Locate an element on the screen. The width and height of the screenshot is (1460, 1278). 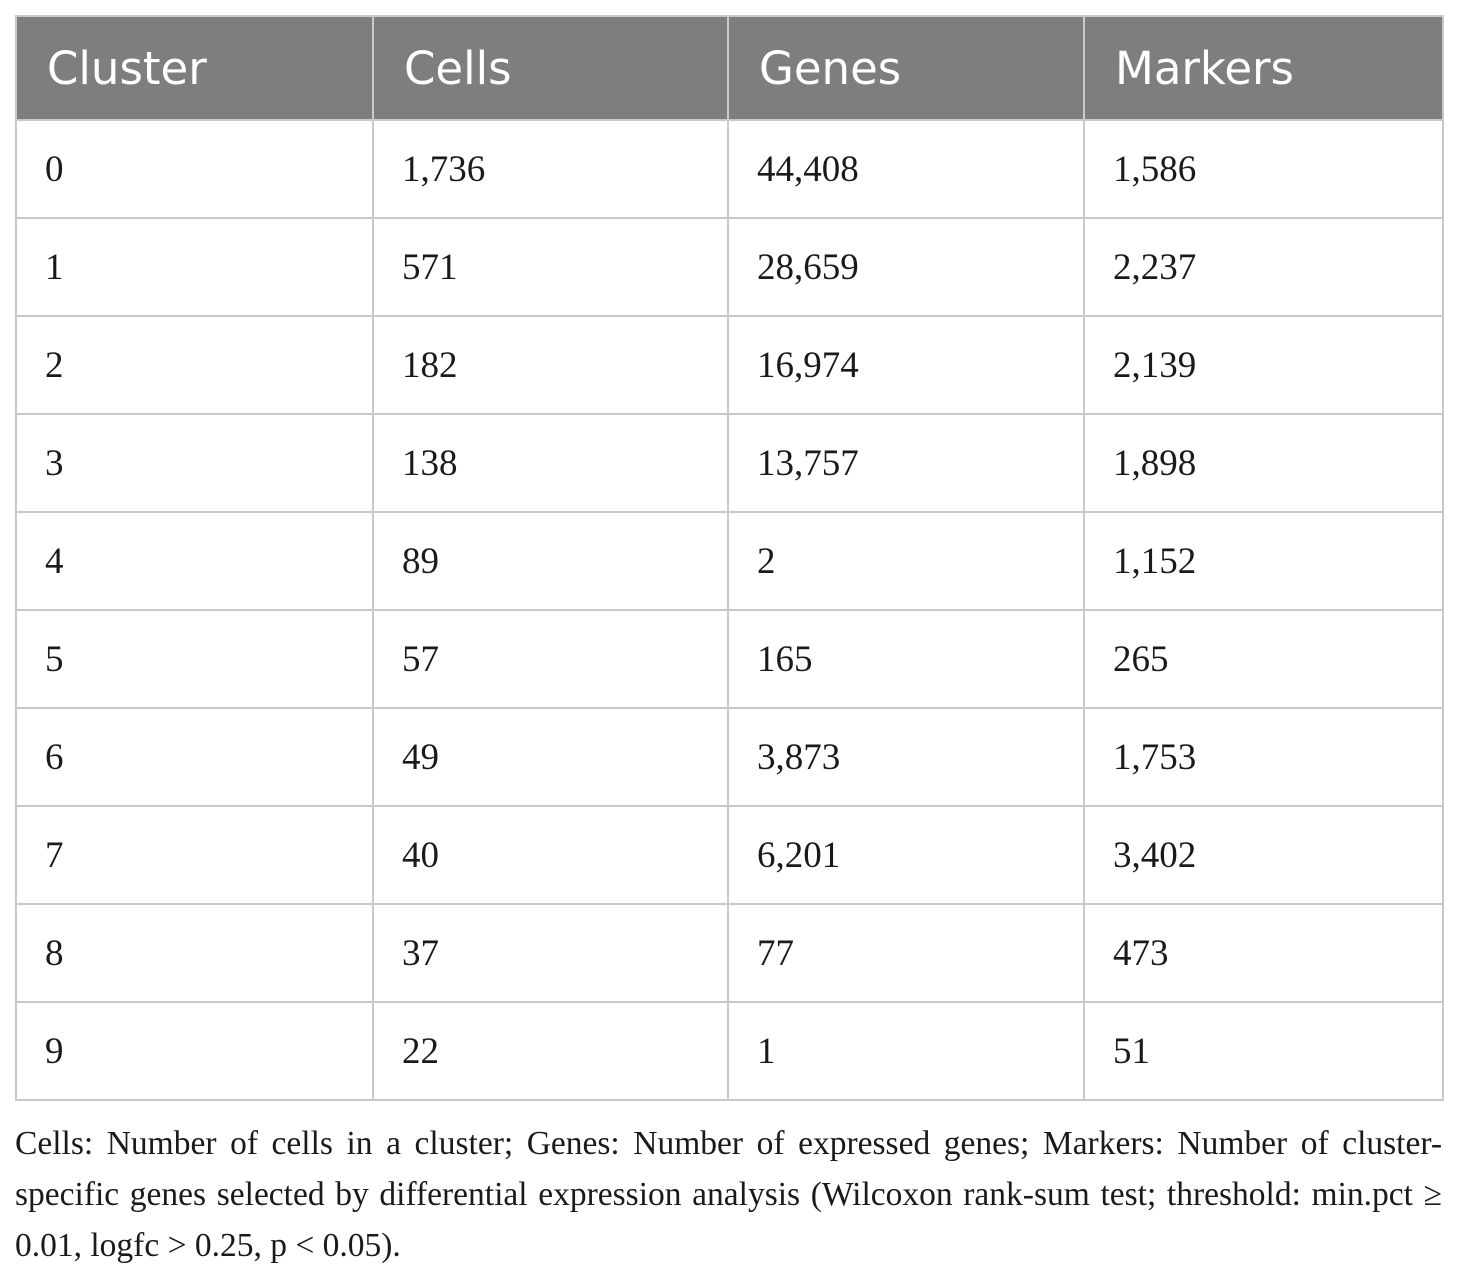
cell-cells: 40 is located at coordinates (550, 855).